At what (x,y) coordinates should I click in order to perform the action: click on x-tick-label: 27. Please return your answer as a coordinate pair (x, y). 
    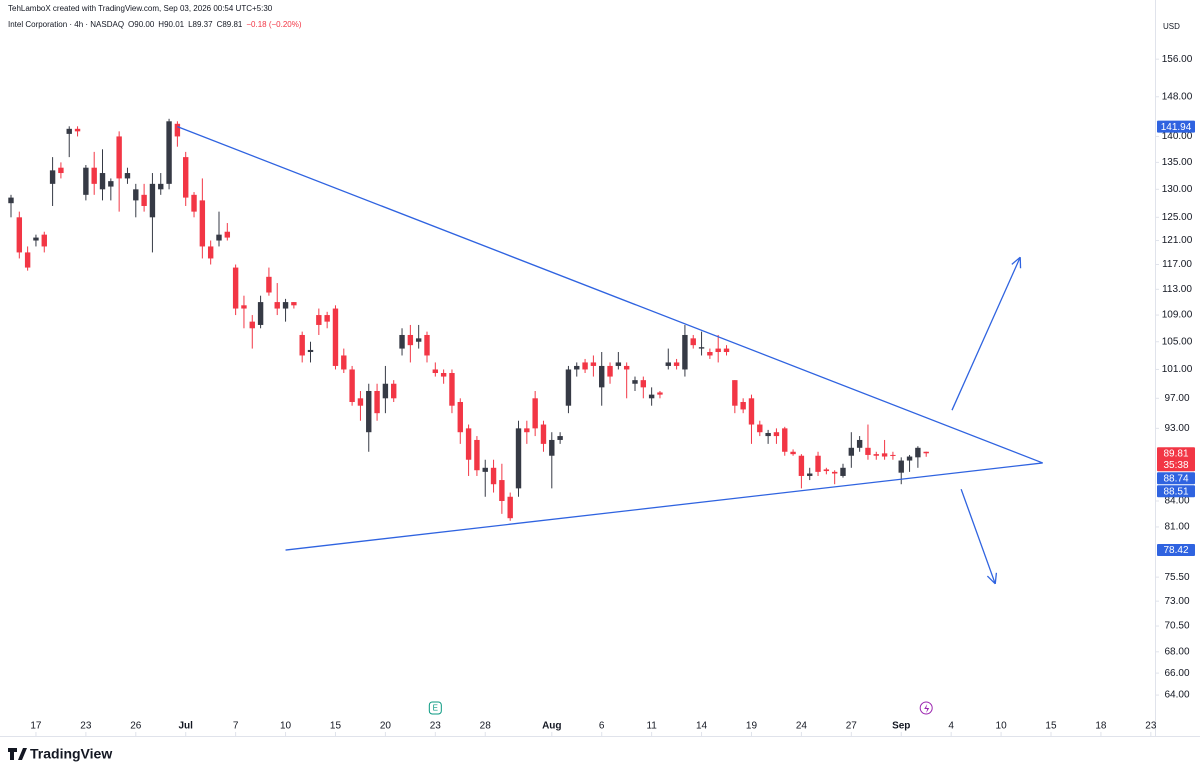
    Looking at the image, I should click on (852, 726).